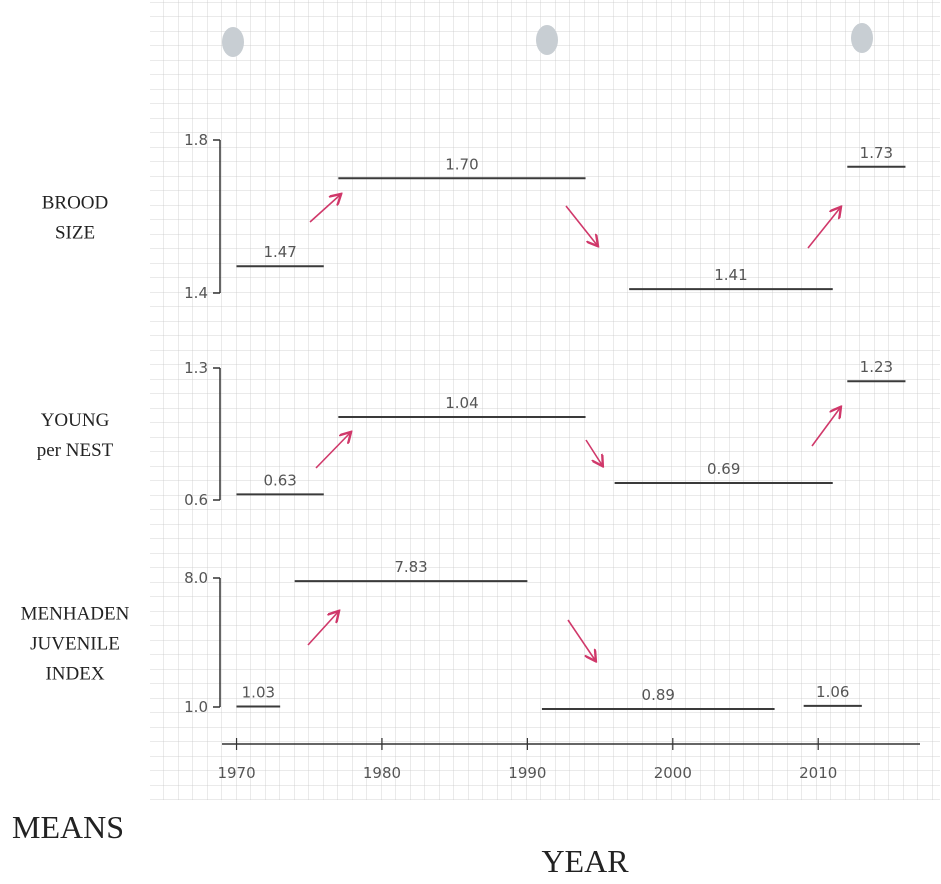  I want to click on x-tick-label: 2010, so click(818, 773).